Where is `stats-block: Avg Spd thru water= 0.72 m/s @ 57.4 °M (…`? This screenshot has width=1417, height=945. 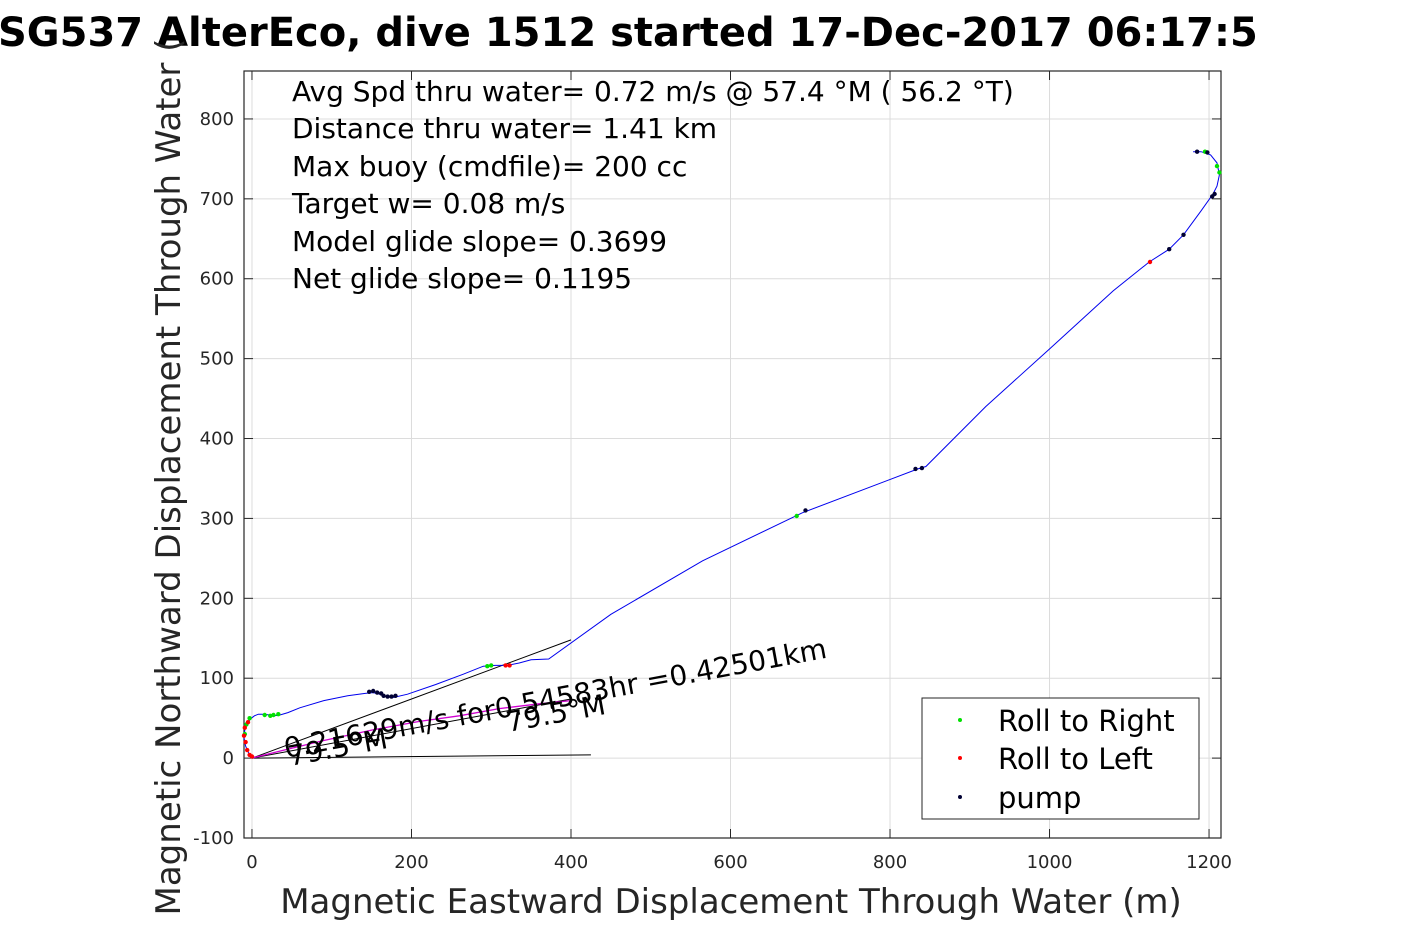
stats-block: Avg Spd thru water= 0.72 m/s @ 57.4 °M (… is located at coordinates (652, 185).